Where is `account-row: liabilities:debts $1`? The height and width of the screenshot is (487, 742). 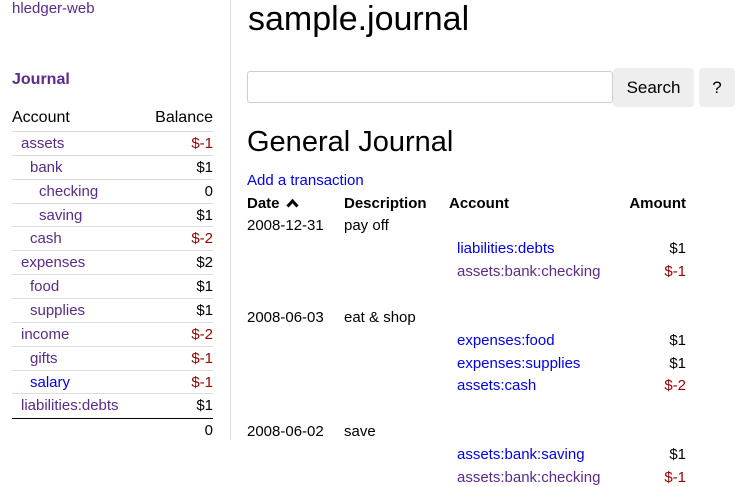 account-row: liabilities:debts $1 is located at coordinates (112, 405).